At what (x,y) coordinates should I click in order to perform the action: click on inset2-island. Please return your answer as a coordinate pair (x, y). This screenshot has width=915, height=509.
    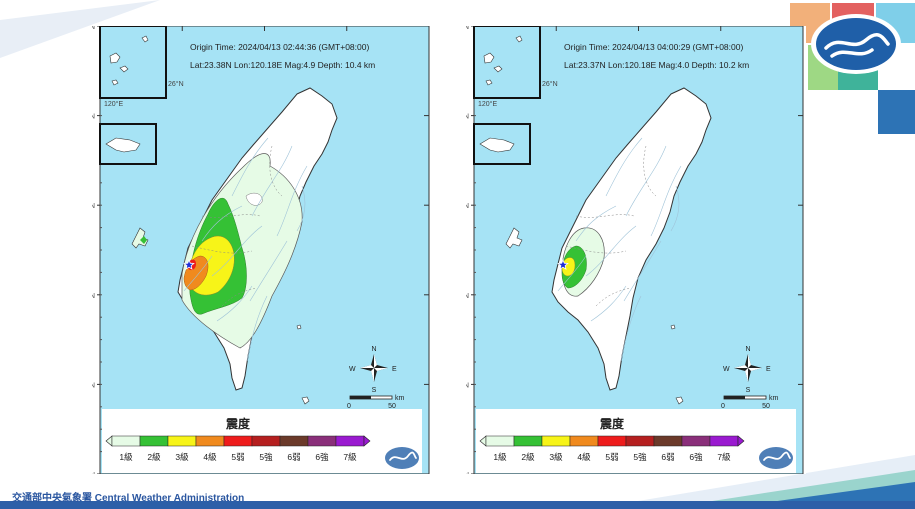
    Looking at the image, I should click on (497, 145).